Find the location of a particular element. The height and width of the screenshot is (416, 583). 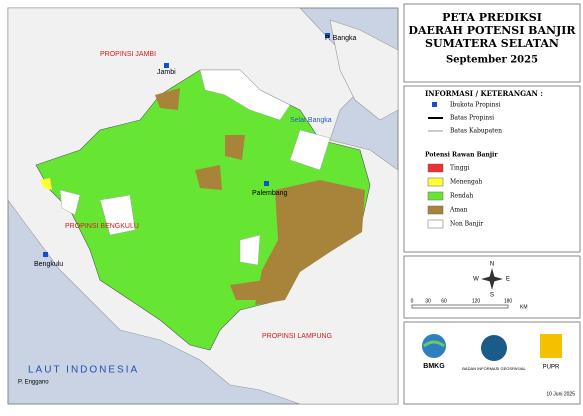

logo-text: BMKG is located at coordinates (434, 366).